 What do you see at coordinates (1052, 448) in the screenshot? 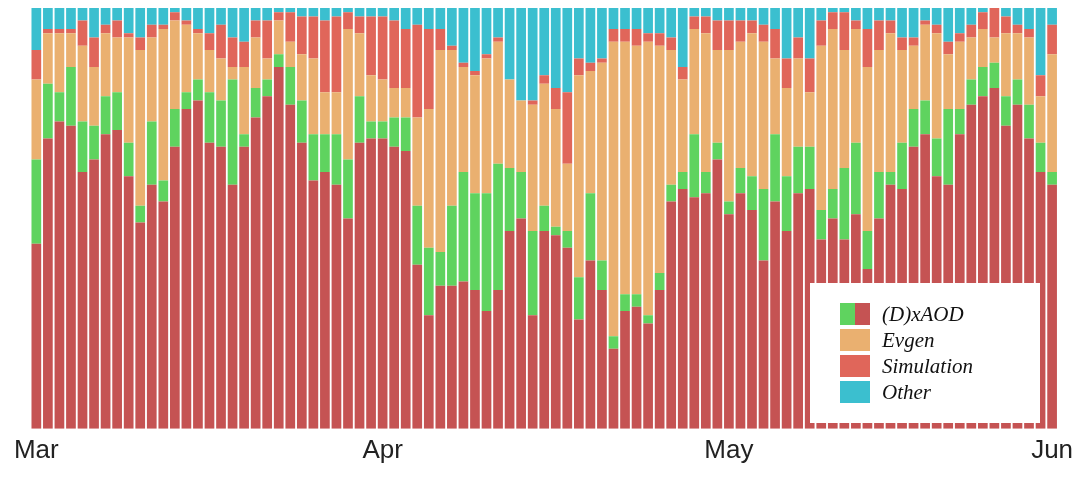
I see `x-tick-label: Jun` at bounding box center [1052, 448].